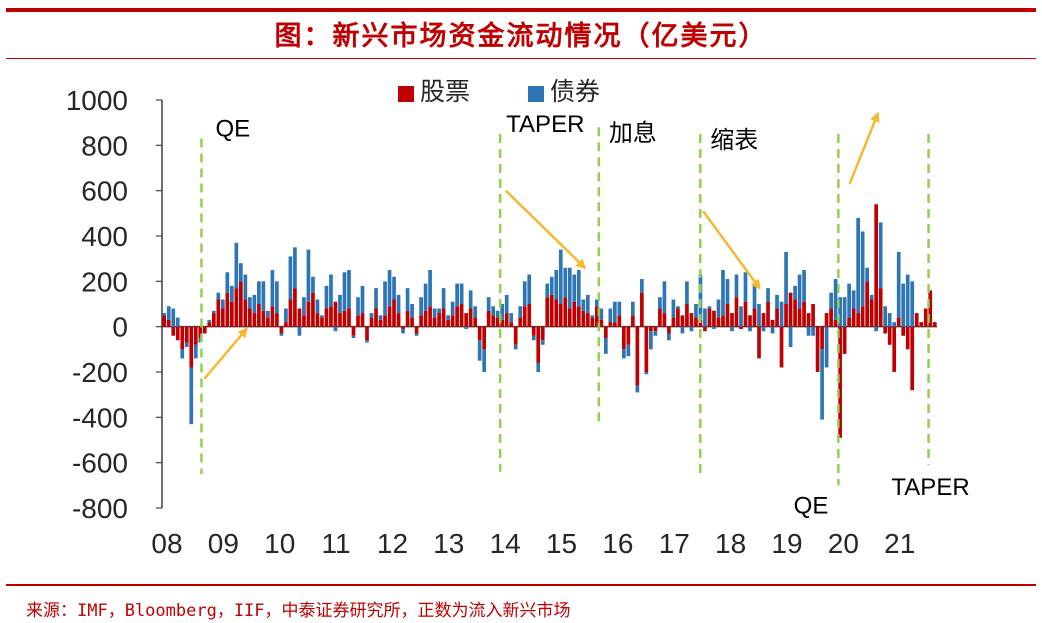 Image resolution: width=1042 pixels, height=623 pixels. What do you see at coordinates (166, 543) in the screenshot?
I see `x-tick-label: 08` at bounding box center [166, 543].